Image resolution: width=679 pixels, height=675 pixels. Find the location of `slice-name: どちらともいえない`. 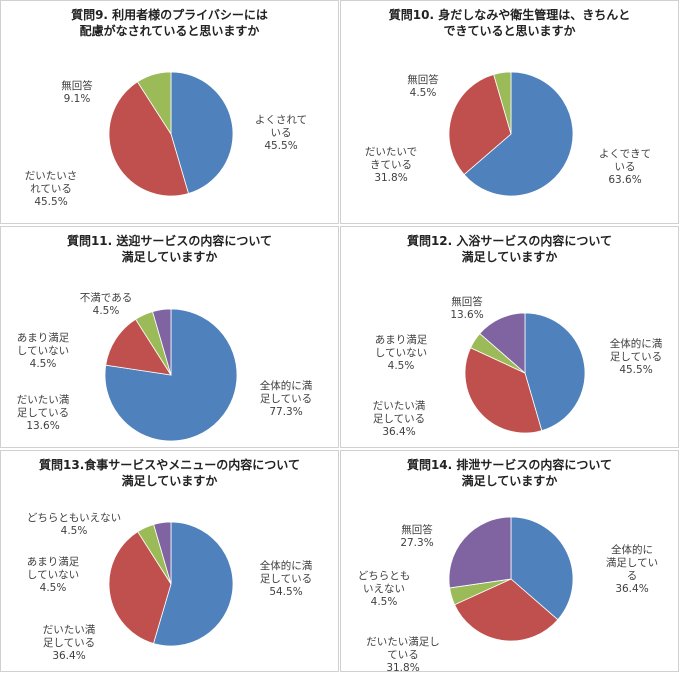

slice-name: どちらともいえない is located at coordinates (74, 518).